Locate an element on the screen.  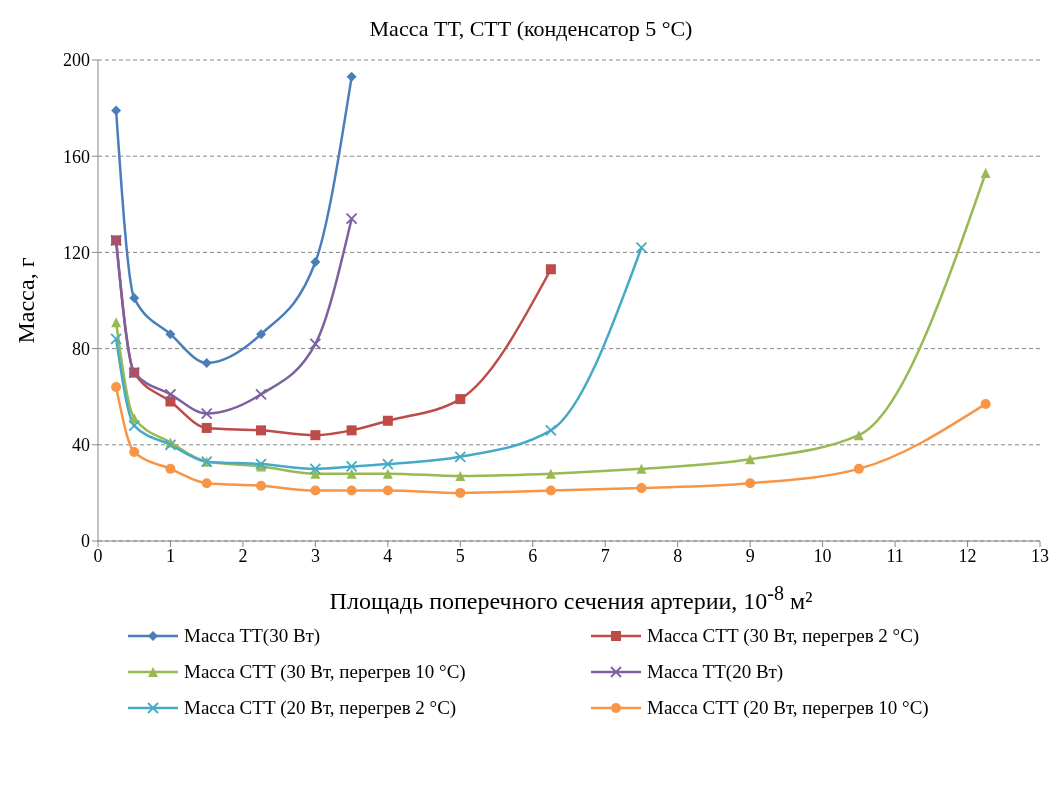
x-axis-title: Площадь поперечного сечения артерии, 10$^{-8}$ м² is located at coordinates (571, 598).